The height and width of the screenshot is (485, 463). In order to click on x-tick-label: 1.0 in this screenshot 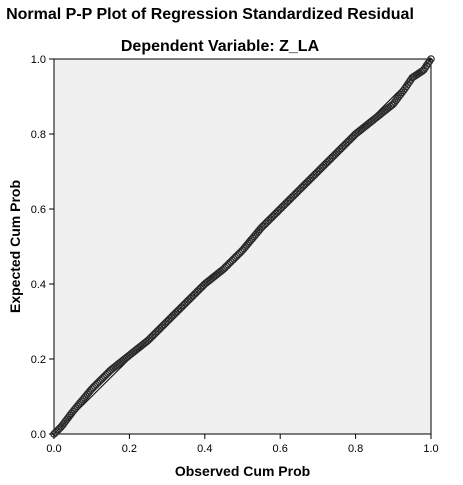, I will do `click(430, 449)`.